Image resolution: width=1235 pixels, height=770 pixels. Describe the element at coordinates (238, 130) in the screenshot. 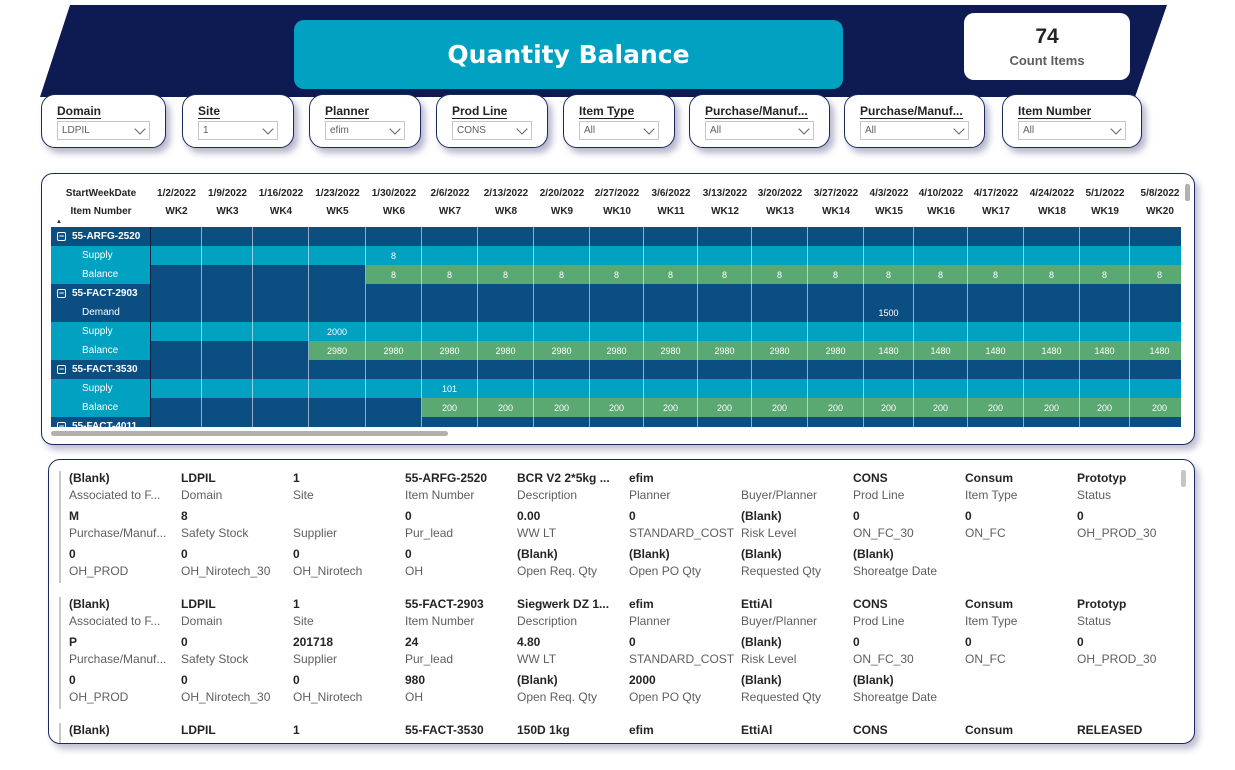

I see `site-dropdown: 1` at that location.